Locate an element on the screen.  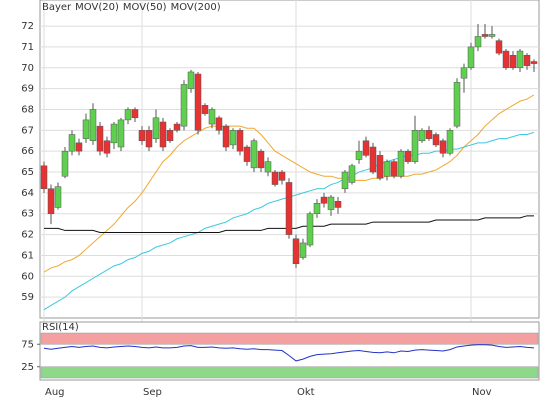
y-tick-label: 71 is located at coordinates (27, 47).